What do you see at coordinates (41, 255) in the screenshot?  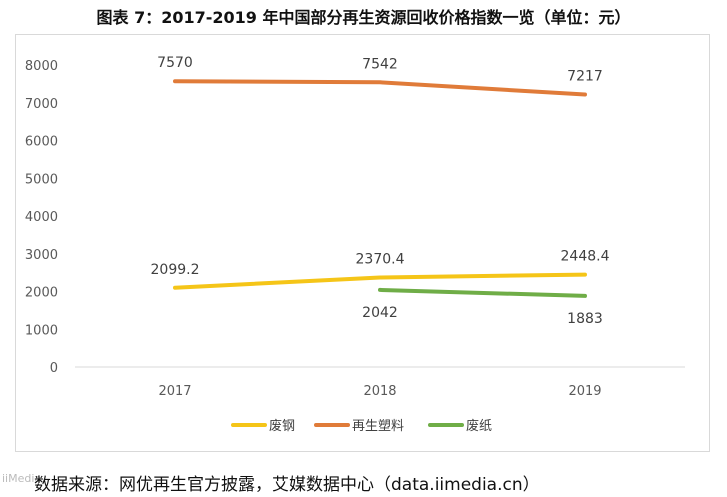 I see `y-tick-label: 3000` at bounding box center [41, 255].